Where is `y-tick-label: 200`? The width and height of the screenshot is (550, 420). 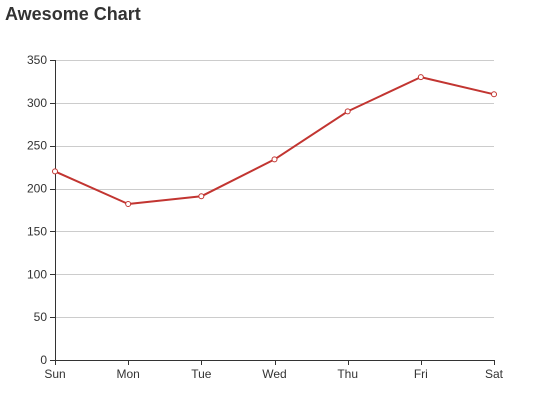 y-tick-label: 200 is located at coordinates (37, 189).